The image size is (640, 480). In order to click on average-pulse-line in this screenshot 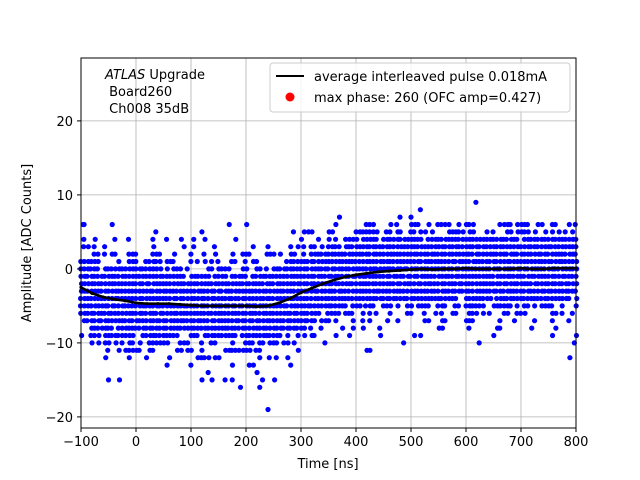, I will do `click(328, 287)`.